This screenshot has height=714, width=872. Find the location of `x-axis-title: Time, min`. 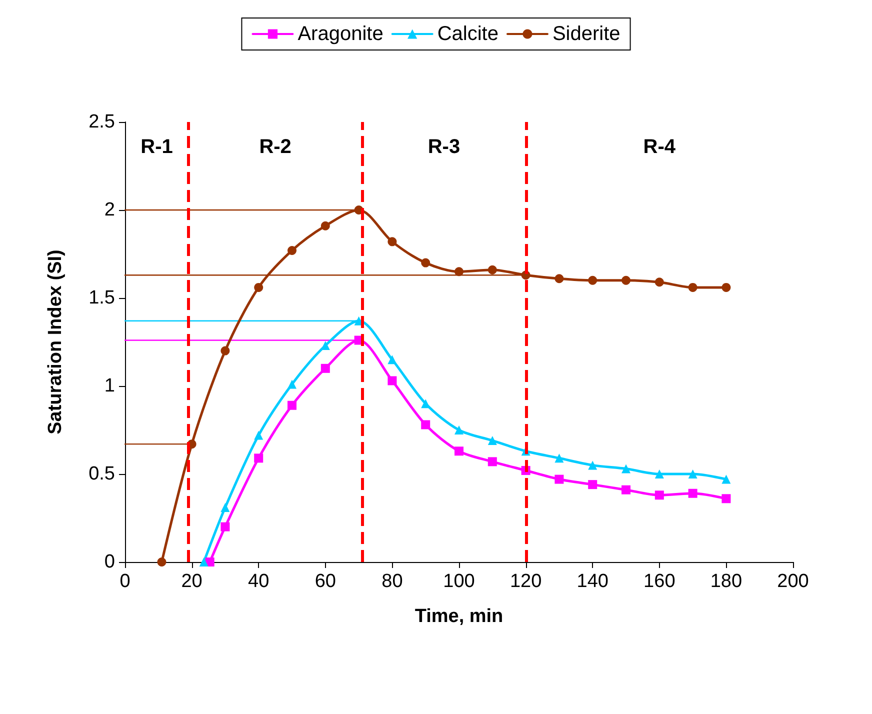

x-axis-title: Time, min is located at coordinates (459, 616).